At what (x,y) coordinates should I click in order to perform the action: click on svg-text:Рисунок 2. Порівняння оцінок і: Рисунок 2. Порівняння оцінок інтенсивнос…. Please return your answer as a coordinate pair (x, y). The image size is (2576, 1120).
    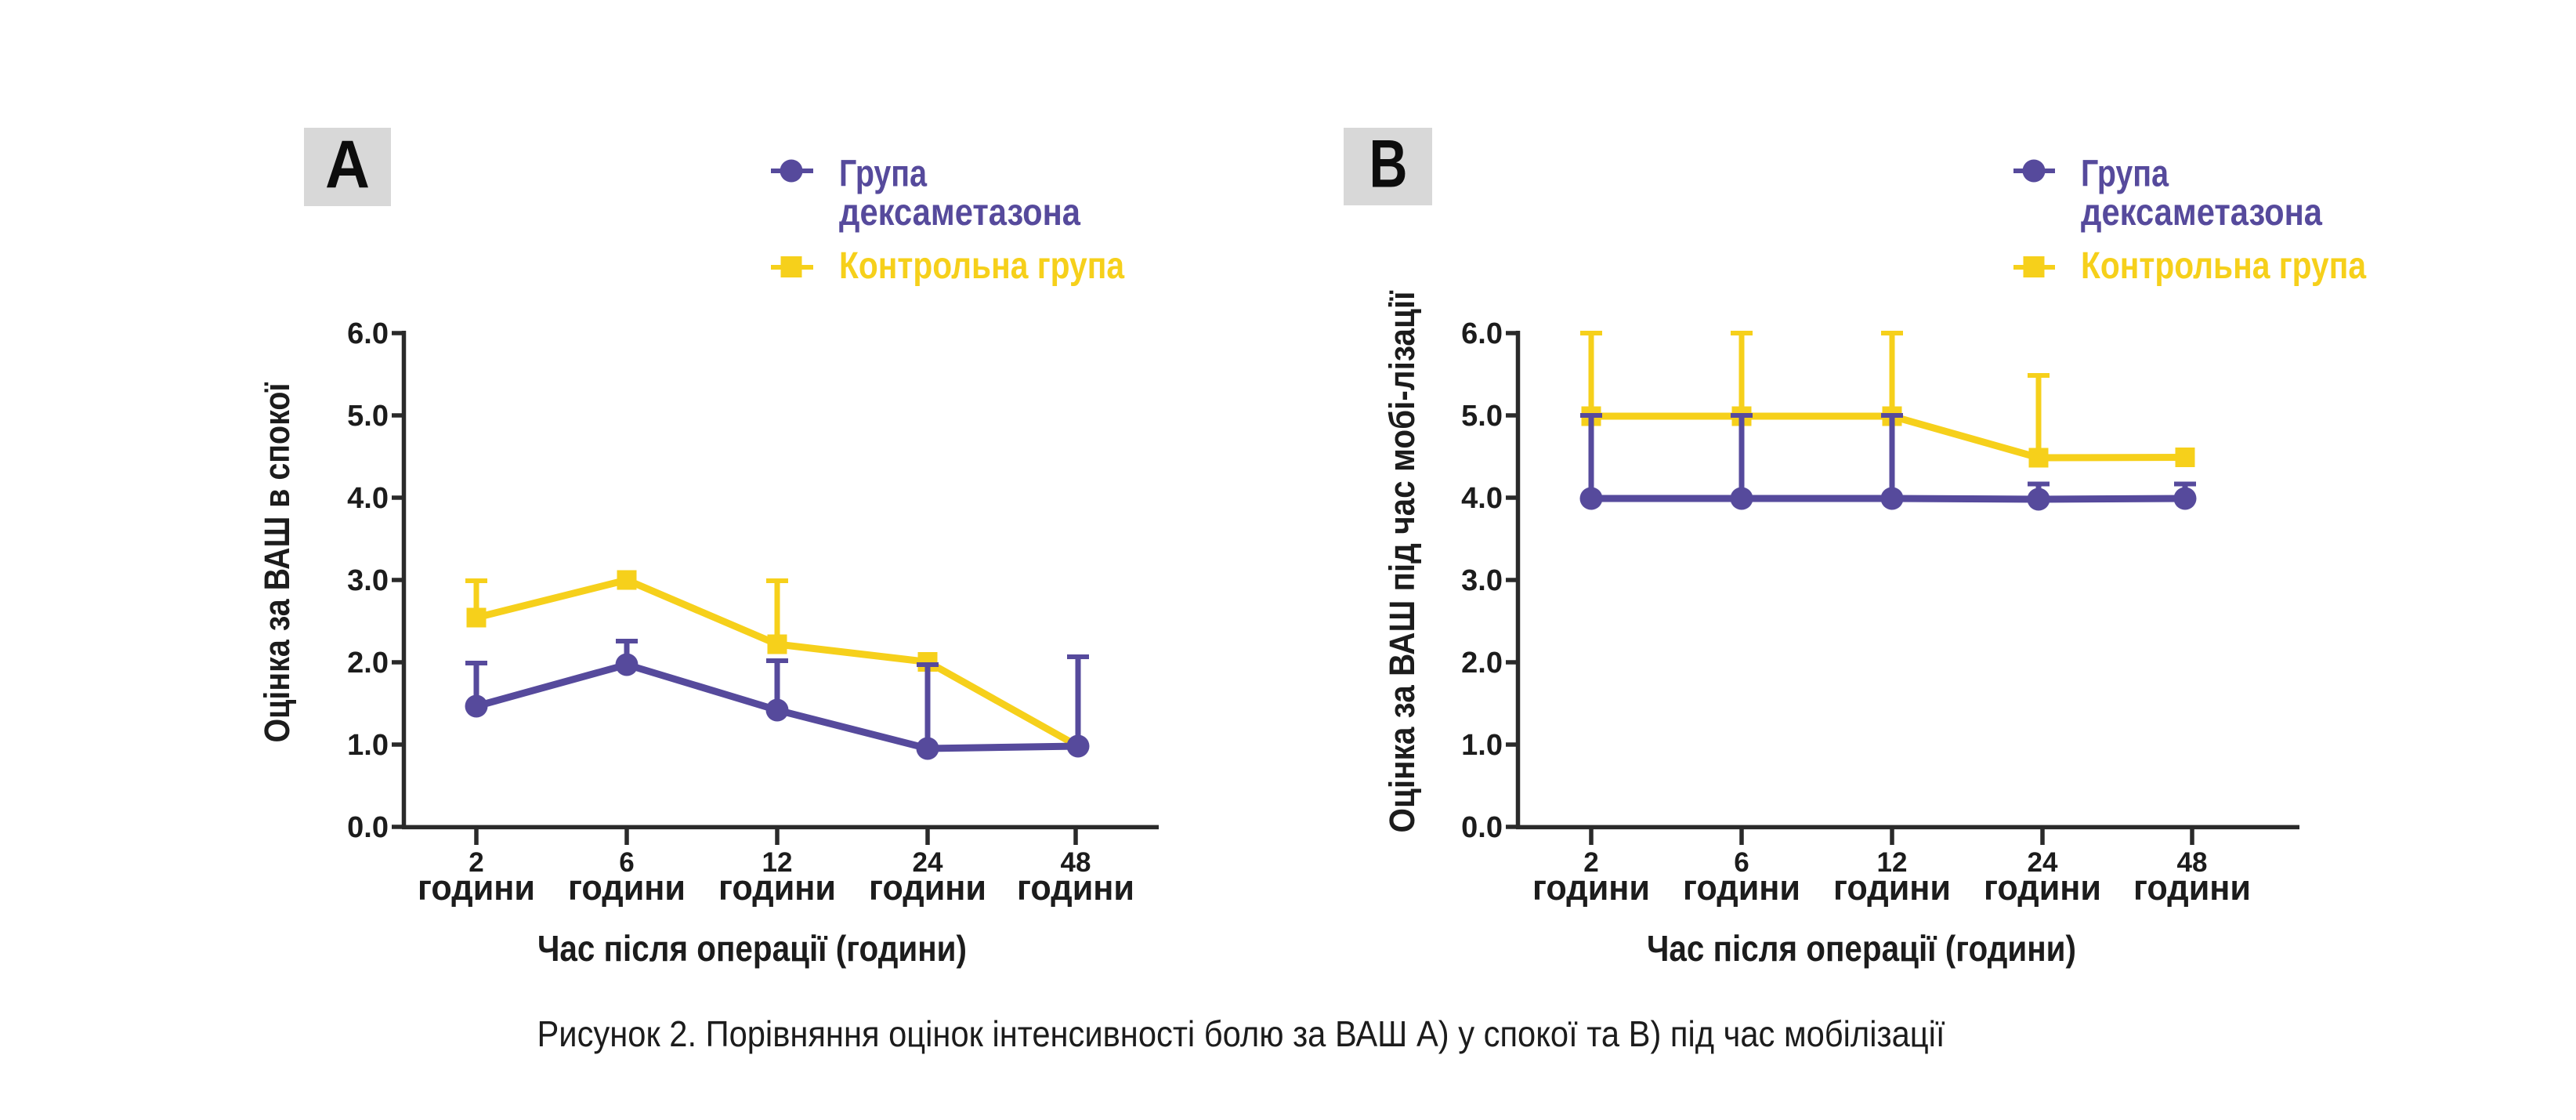
    Looking at the image, I should click on (1241, 1033).